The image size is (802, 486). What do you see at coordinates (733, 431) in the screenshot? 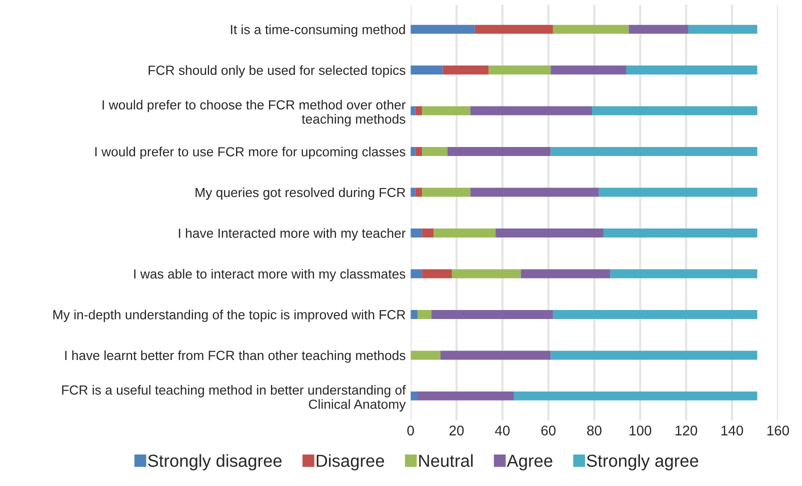
I see `x-tick-label: 140` at bounding box center [733, 431].